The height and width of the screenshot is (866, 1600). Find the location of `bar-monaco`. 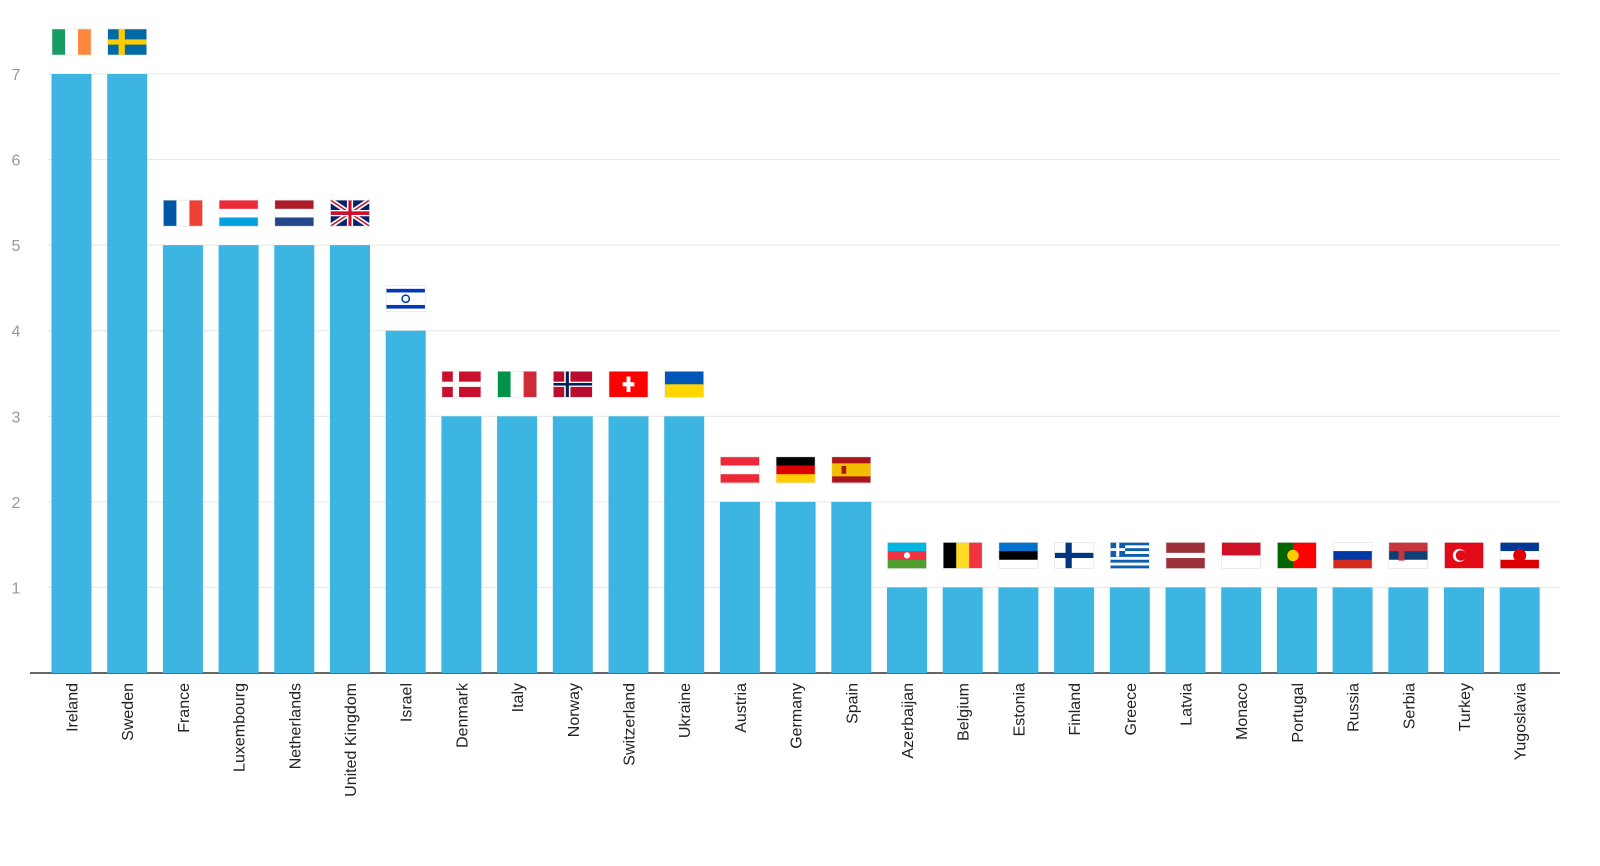

bar-monaco is located at coordinates (1241, 630).